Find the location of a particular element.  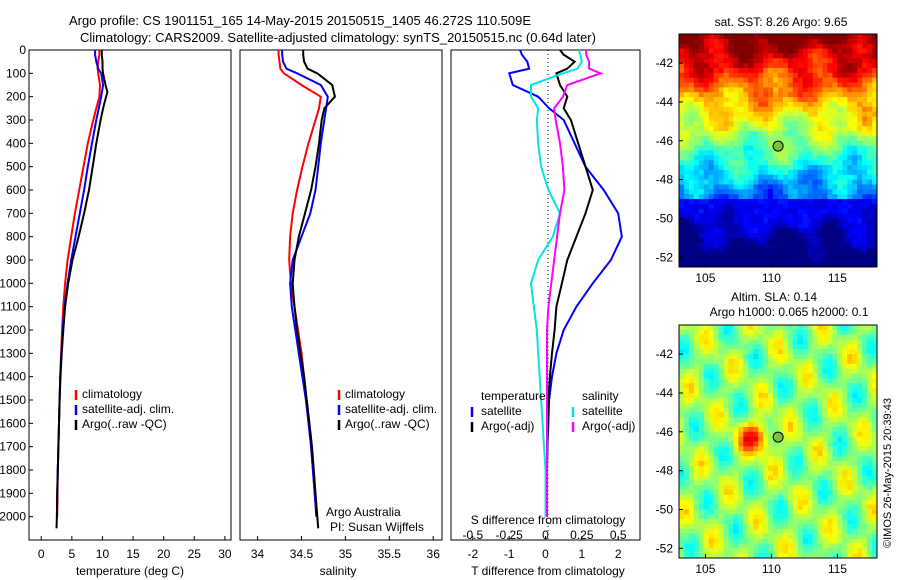

sla-lat-tick-labels: -42-44-46-48-50-52 is located at coordinates (669, 451).